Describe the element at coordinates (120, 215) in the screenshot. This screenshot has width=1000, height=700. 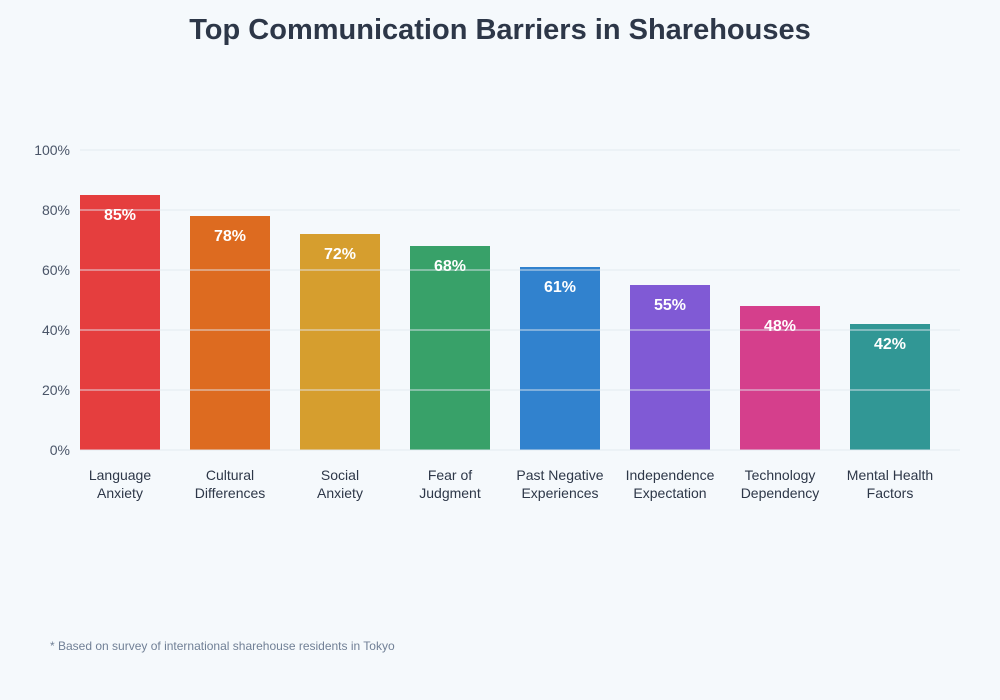
I see `data-label: 85%` at that location.